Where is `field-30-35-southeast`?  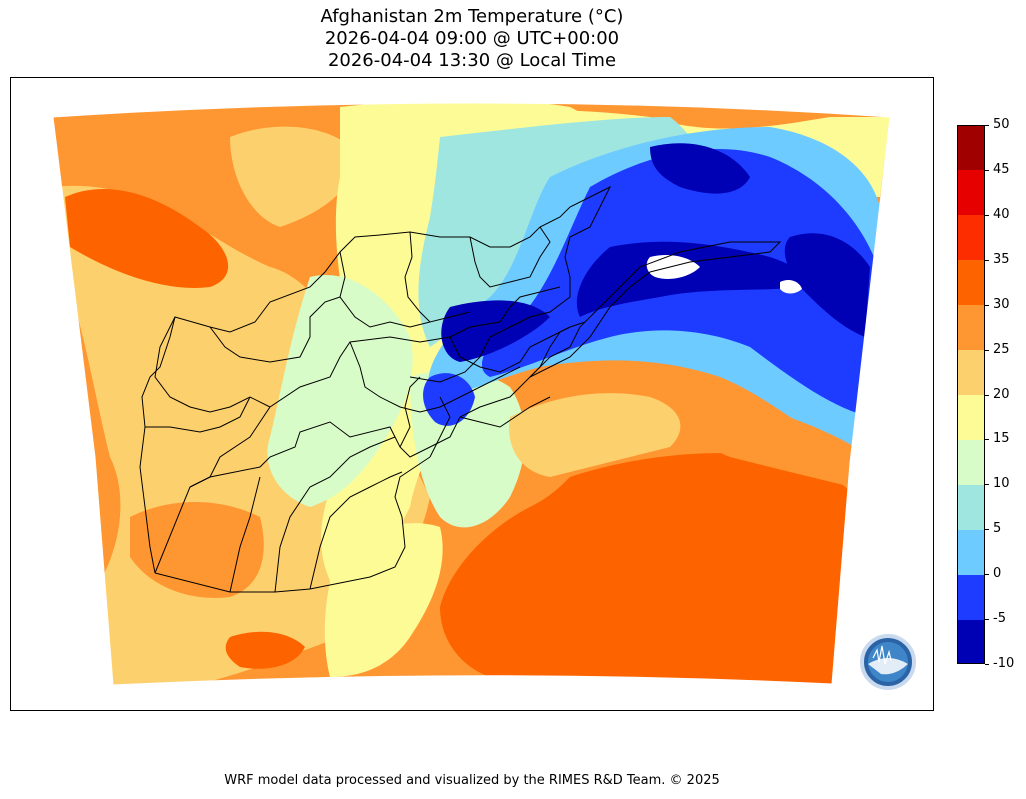 field-30-35-southeast is located at coordinates (647, 568).